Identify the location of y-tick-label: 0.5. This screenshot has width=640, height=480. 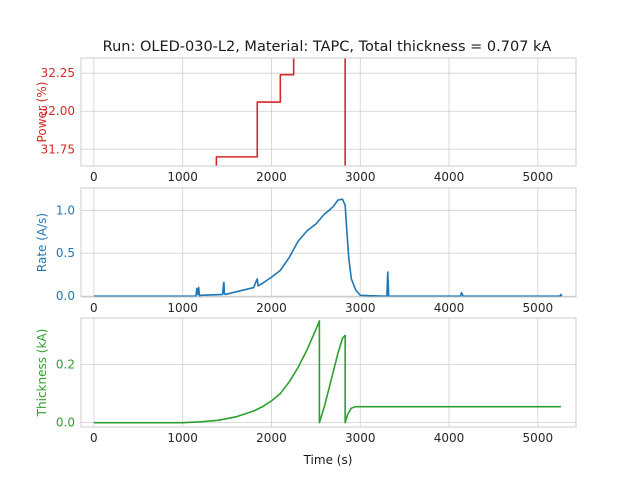
(65, 253).